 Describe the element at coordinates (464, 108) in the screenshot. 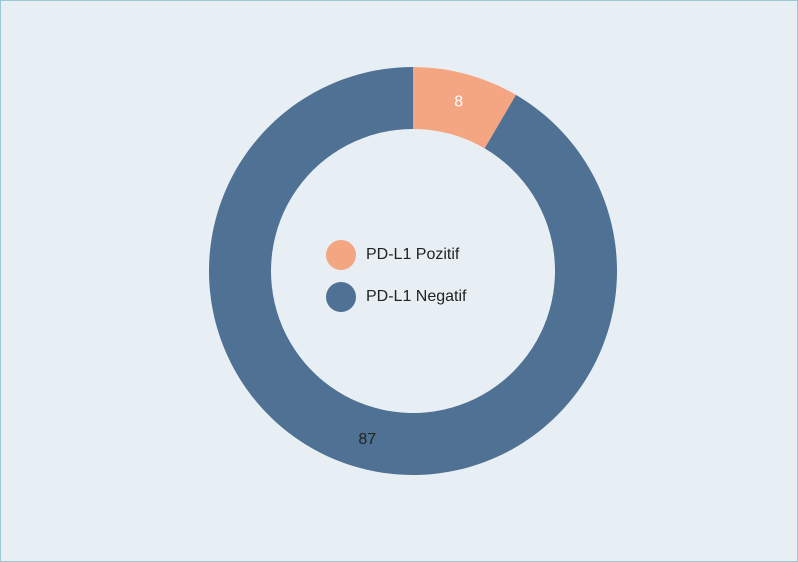

I see `donut-slice` at that location.